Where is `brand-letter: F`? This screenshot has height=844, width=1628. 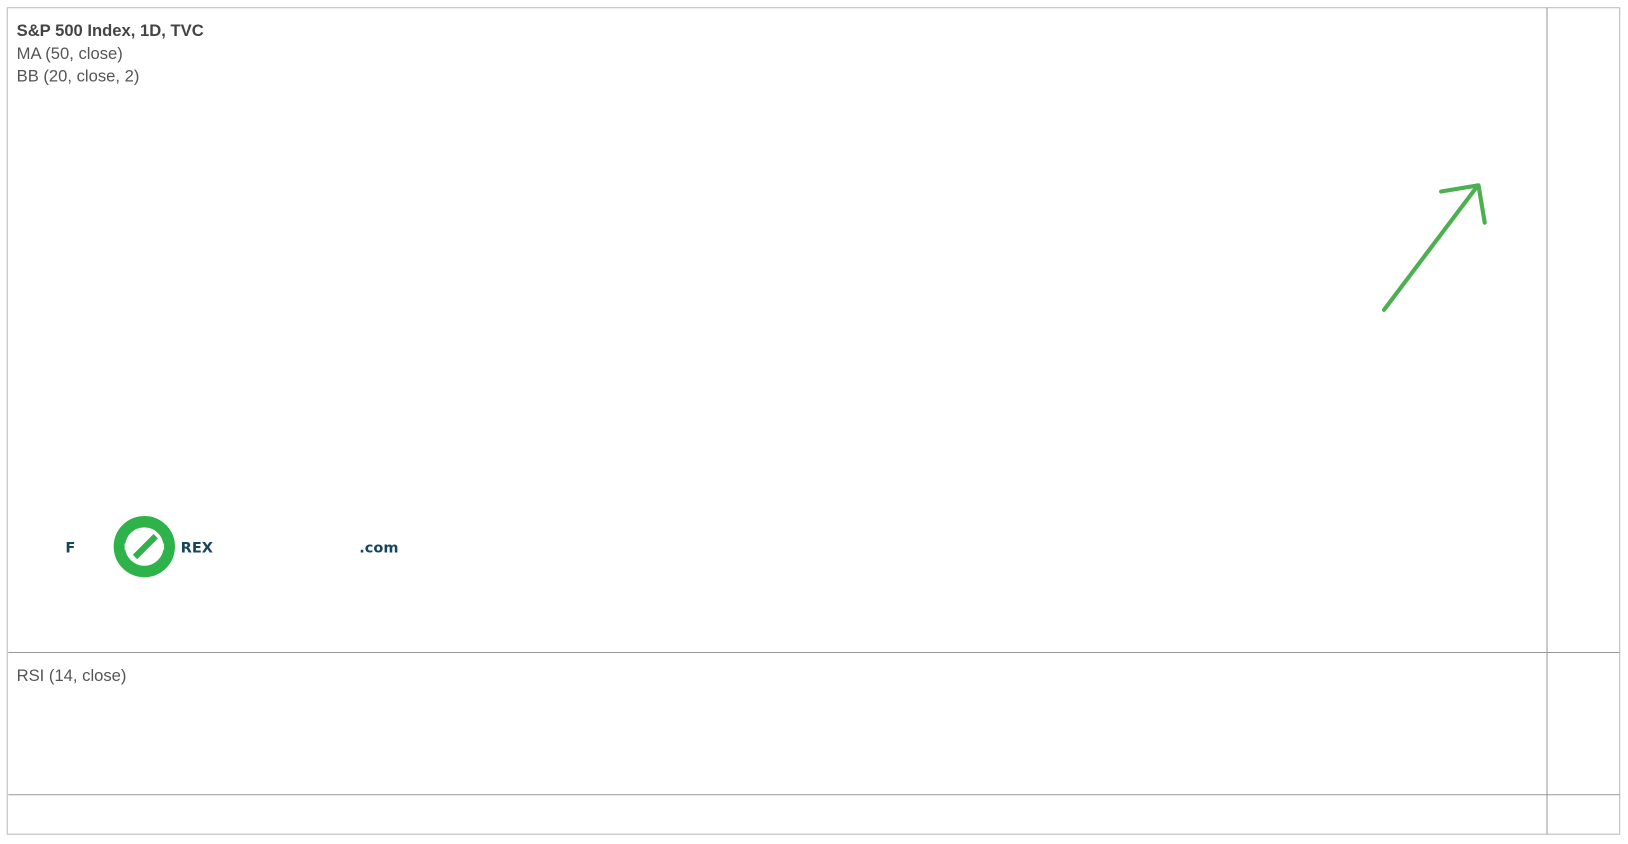 brand-letter: F is located at coordinates (70, 549).